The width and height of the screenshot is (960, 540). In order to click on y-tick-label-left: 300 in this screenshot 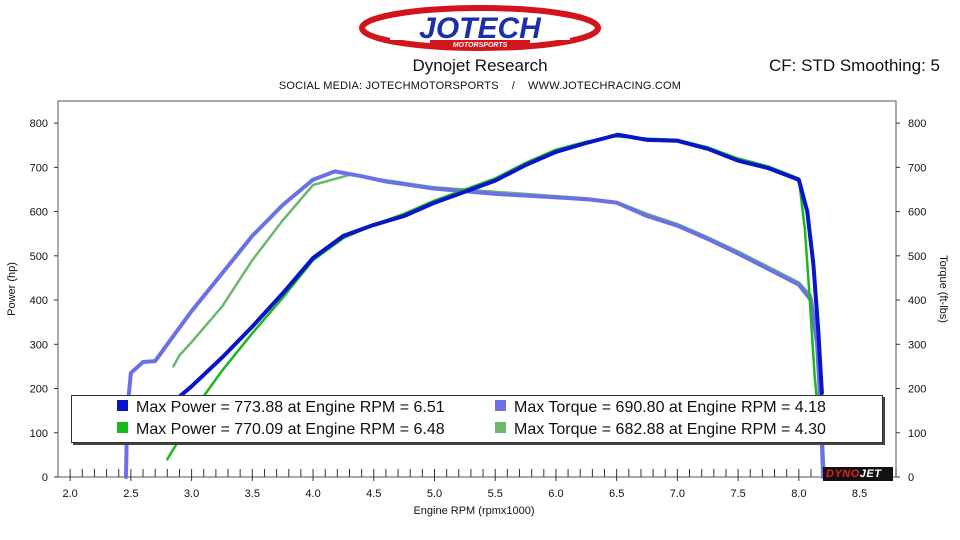, I will do `click(39, 345)`.